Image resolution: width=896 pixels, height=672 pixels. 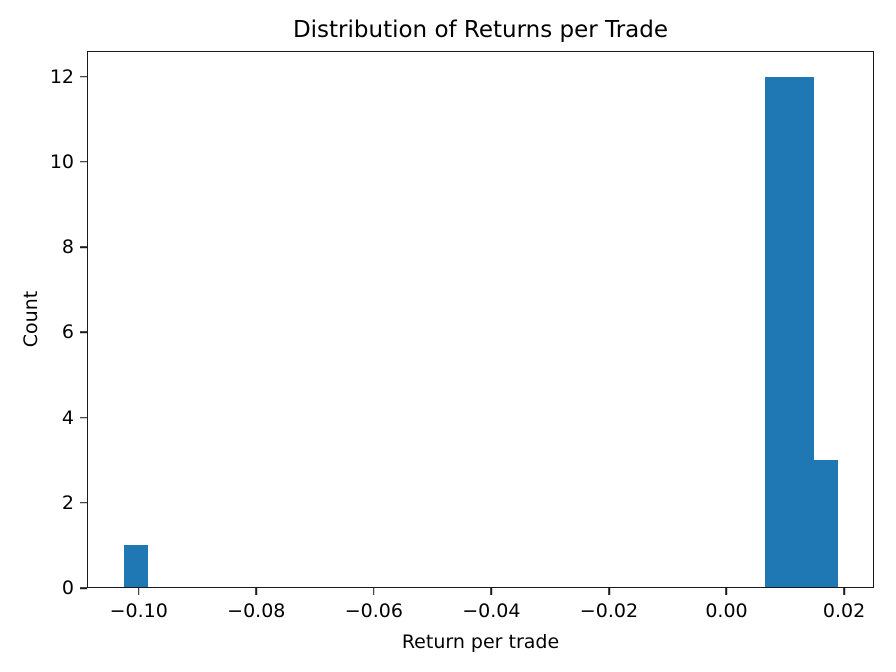 I want to click on x-tick-label: −0.02, so click(x=609, y=611).